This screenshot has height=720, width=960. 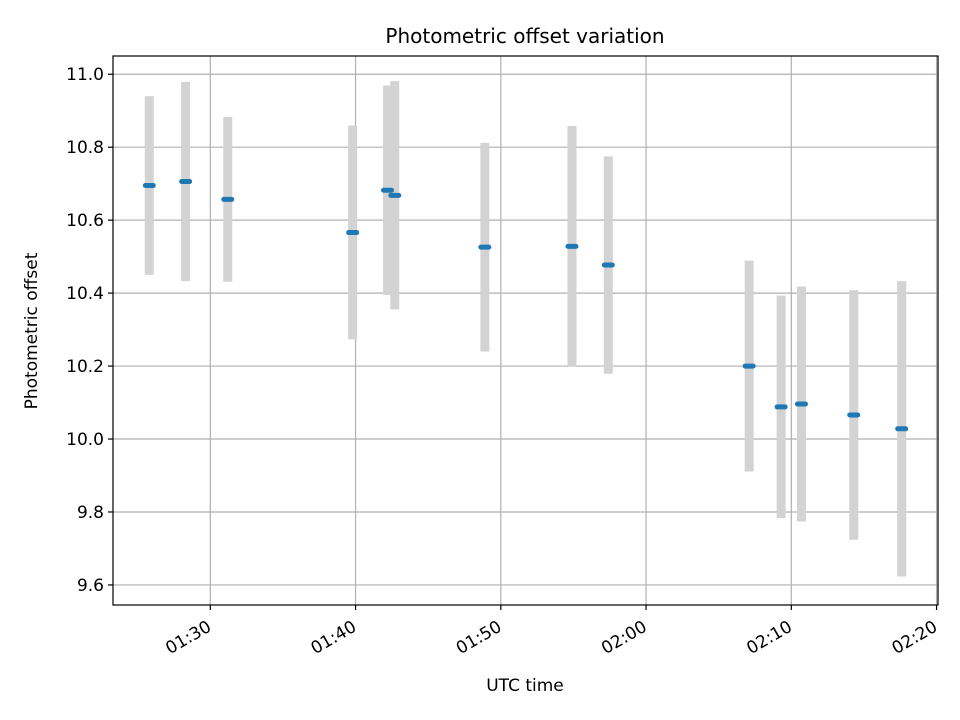 I want to click on y-tick-label: 10.2, so click(x=85, y=367).